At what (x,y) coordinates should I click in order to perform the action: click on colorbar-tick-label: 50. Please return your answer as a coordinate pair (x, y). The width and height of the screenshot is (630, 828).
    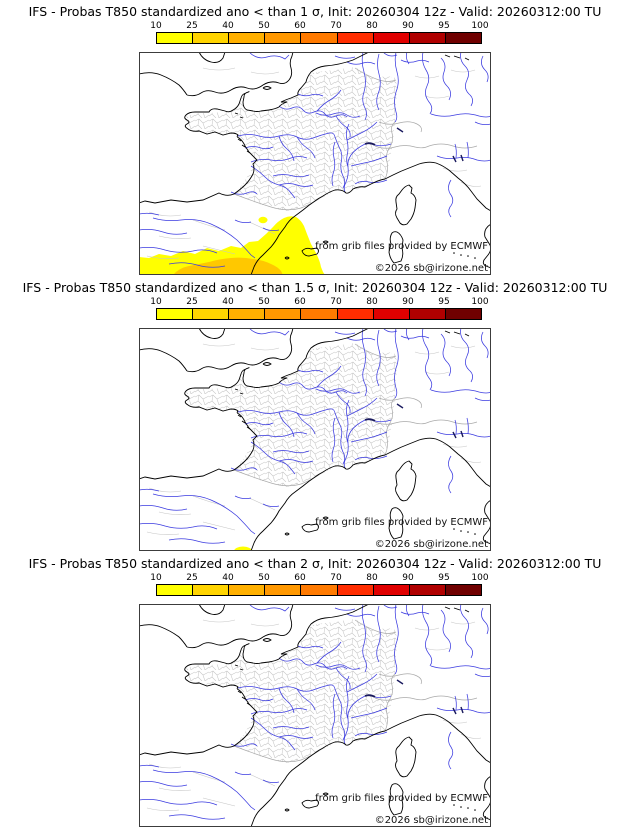
    Looking at the image, I should click on (264, 26).